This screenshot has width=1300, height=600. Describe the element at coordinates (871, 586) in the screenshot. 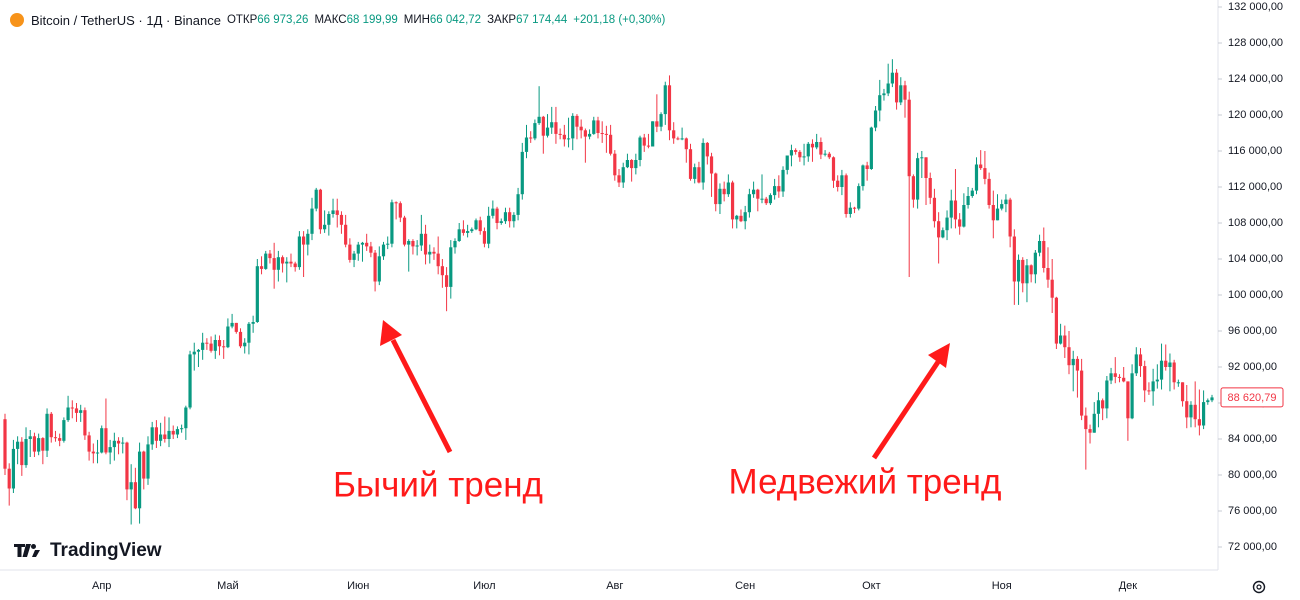

I see `x-tick-label: Окт` at that location.